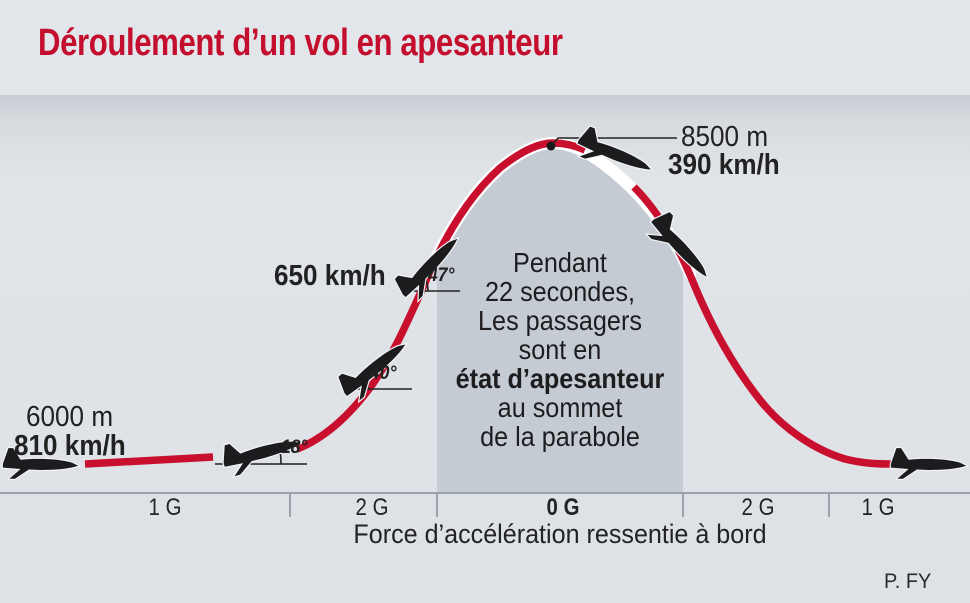 The width and height of the screenshot is (970, 603). I want to click on angle-47-label: 47°, so click(441, 275).